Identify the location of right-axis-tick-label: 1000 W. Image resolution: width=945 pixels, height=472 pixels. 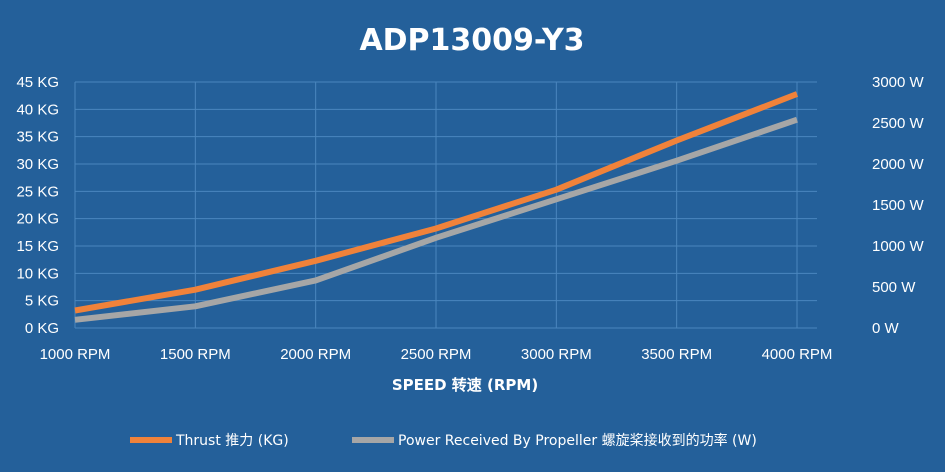
(898, 246).